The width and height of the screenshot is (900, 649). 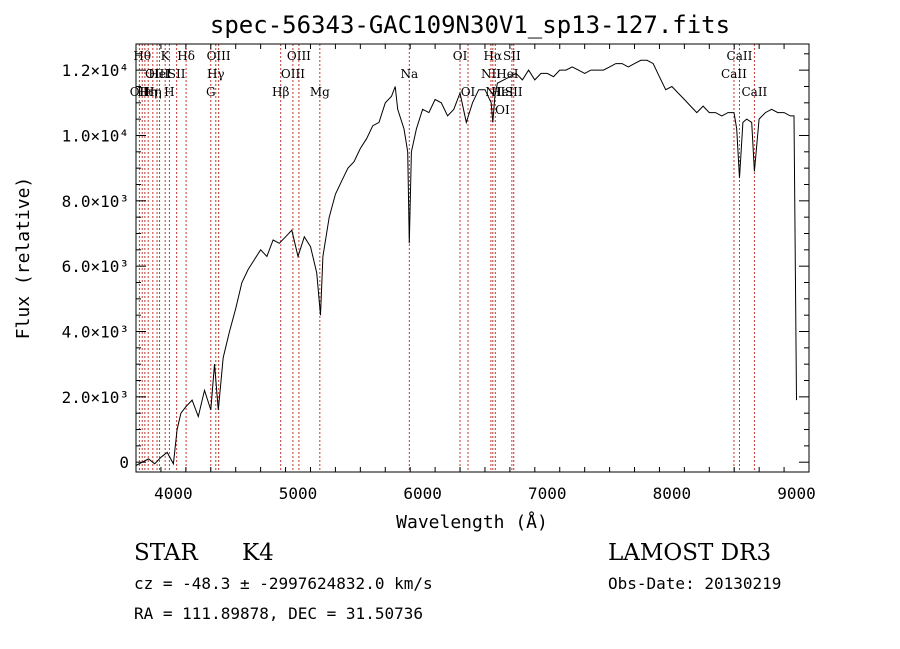 I want to click on line-label: Hι, so click(x=144, y=92).